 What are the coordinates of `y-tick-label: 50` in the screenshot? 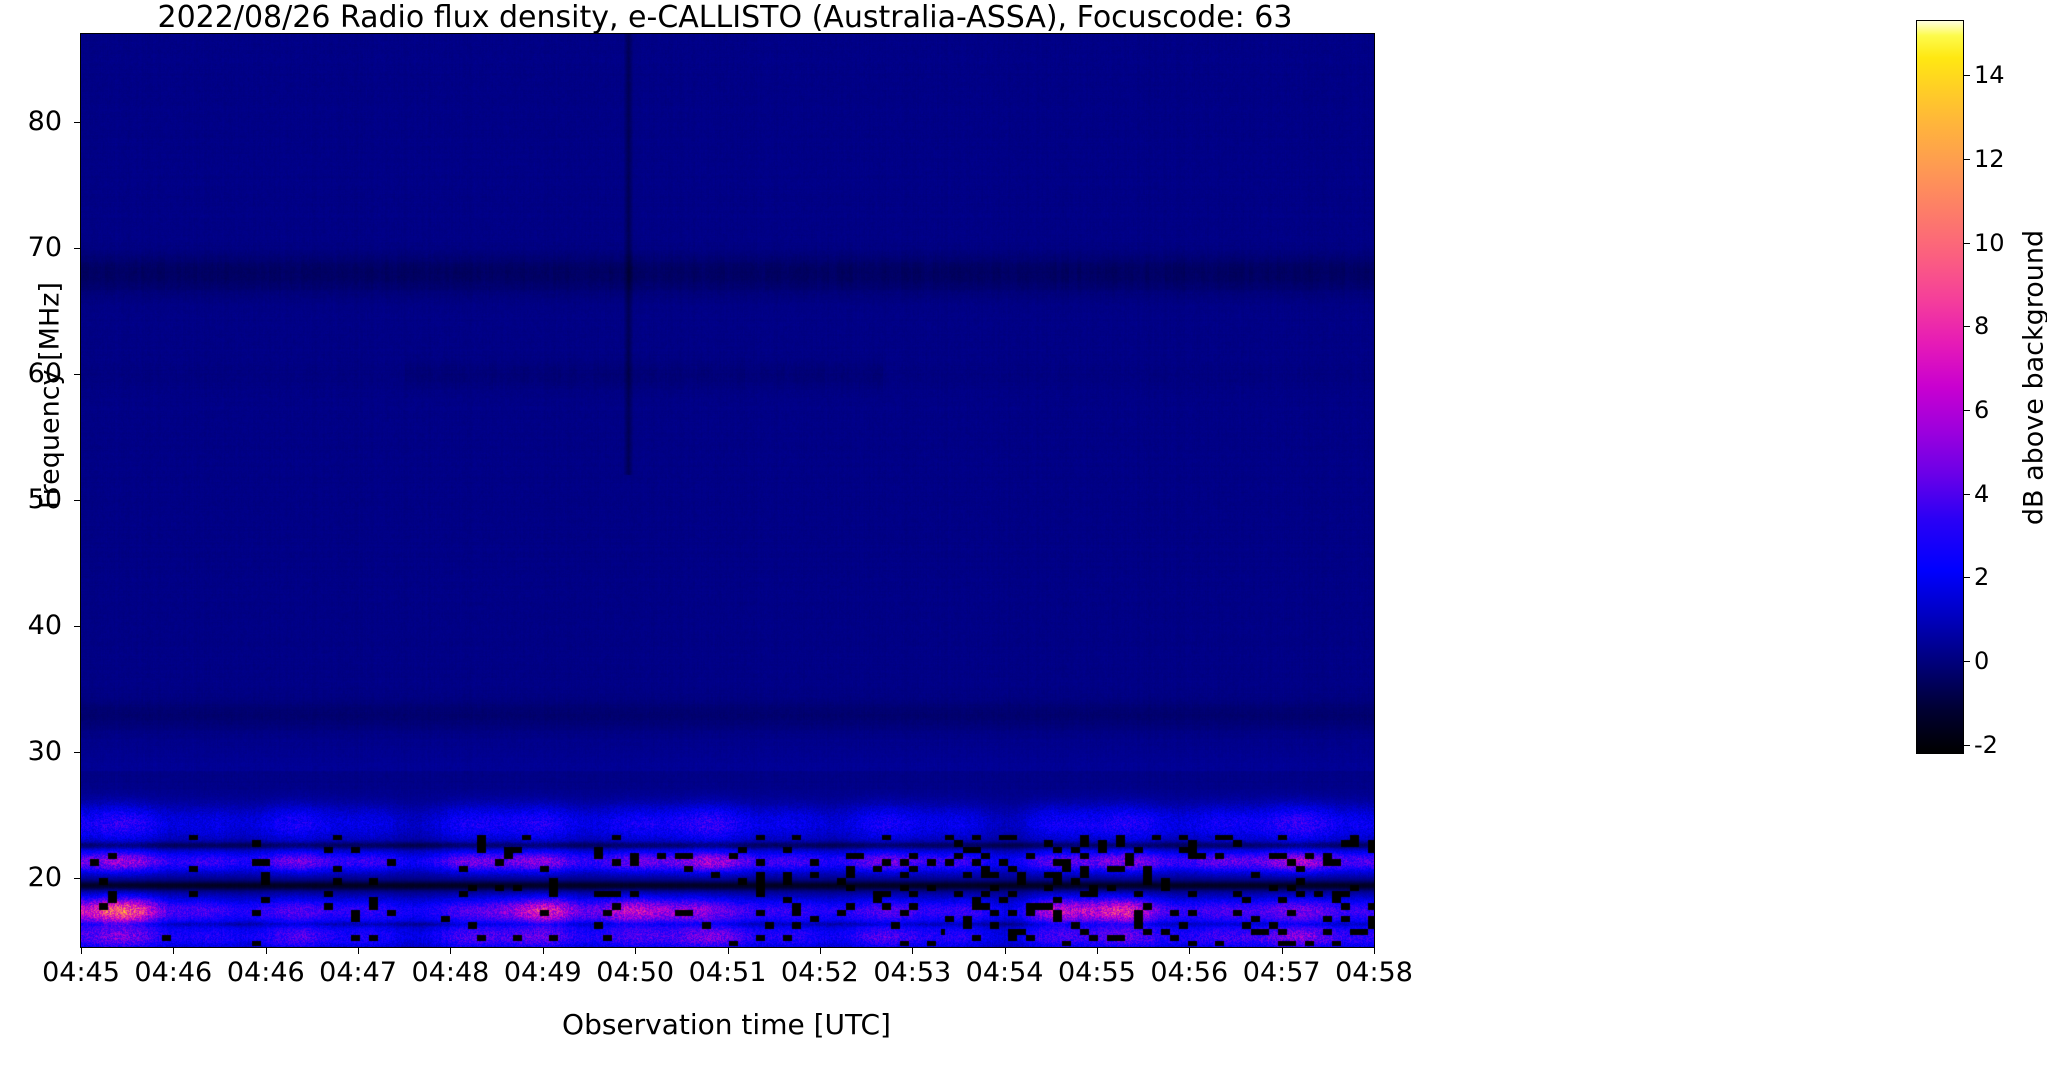 It's located at (44, 499).